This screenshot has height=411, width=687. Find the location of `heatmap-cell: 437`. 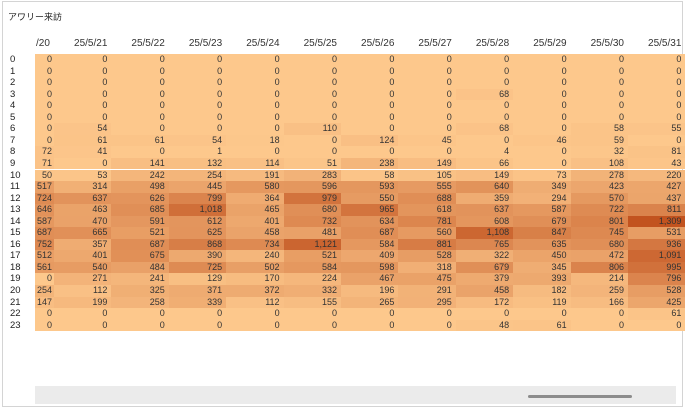

heatmap-cell: 437 is located at coordinates (657, 198).